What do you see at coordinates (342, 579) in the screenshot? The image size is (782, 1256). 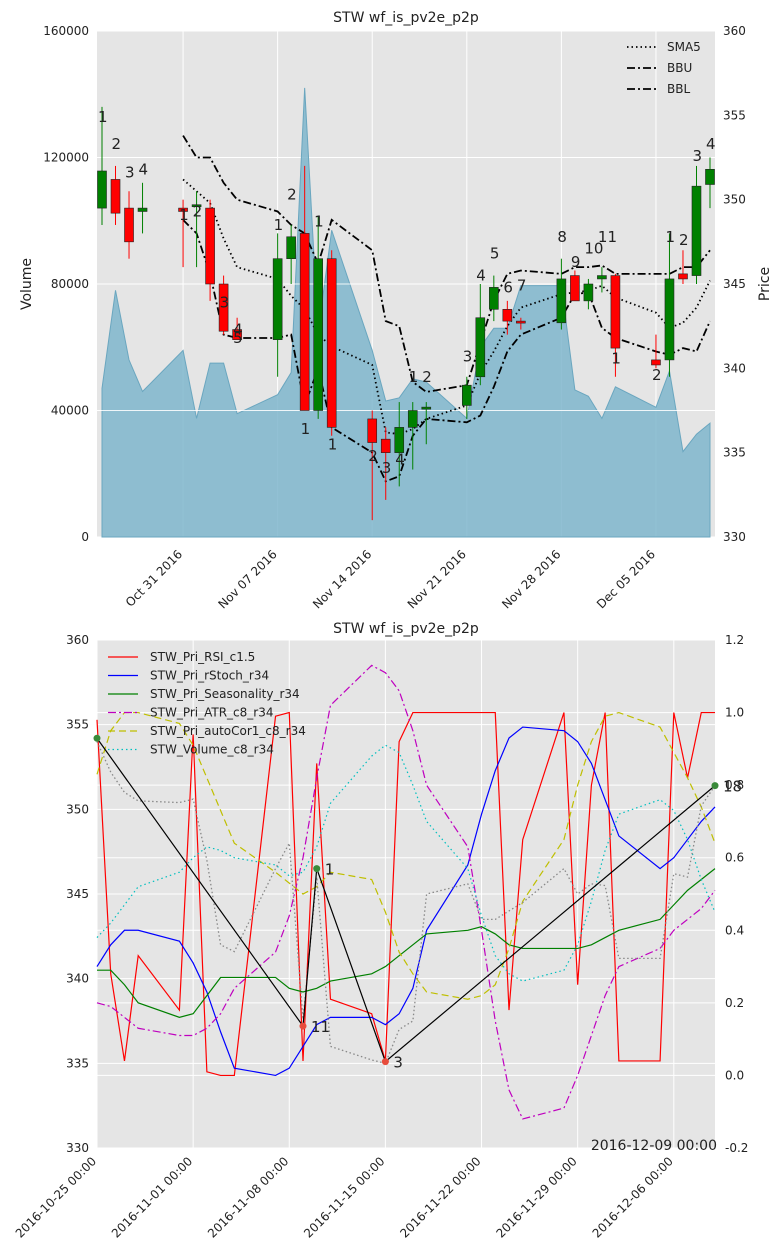 I see `x-tick-label: Nov 14 2016` at bounding box center [342, 579].